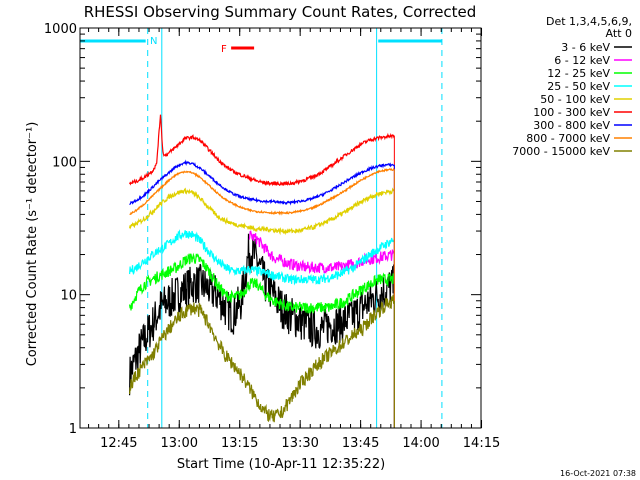 This screenshot has height=480, width=640. What do you see at coordinates (179, 443) in the screenshot?
I see `x-tick-label: 13:00` at bounding box center [179, 443].